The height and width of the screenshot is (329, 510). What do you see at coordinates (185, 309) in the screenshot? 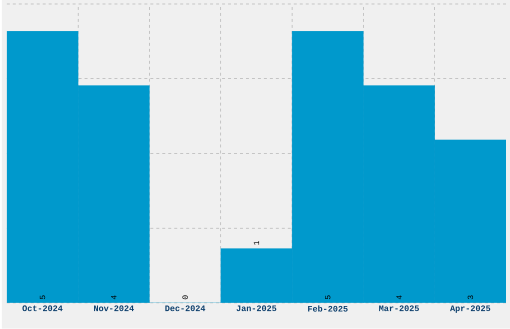
I see `x-tick-label: Dec-2024` at bounding box center [185, 309].